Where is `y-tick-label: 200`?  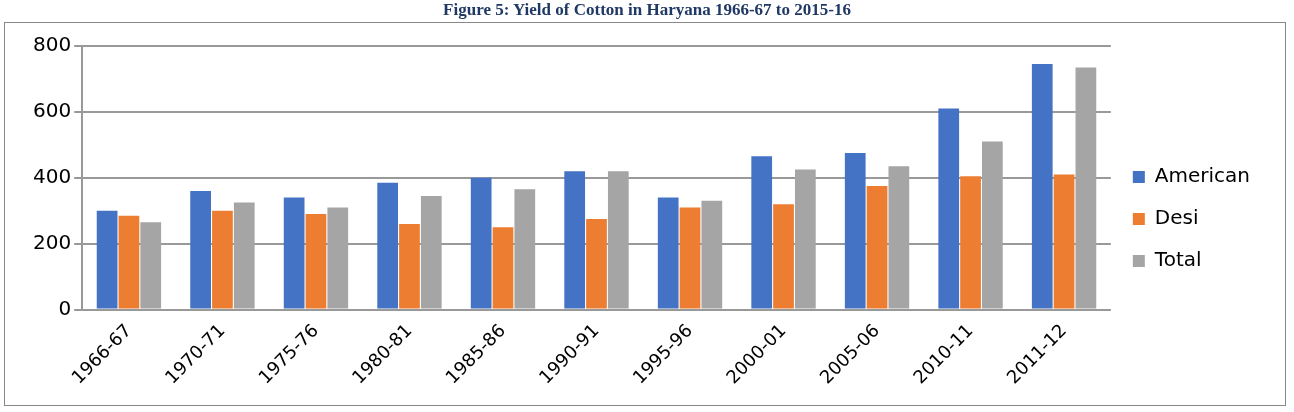 y-tick-label: 200 is located at coordinates (52, 241).